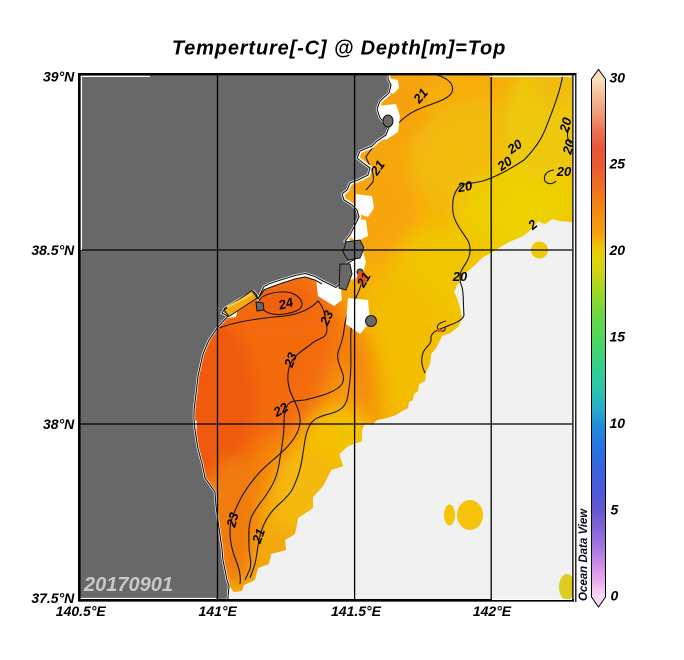  Describe the element at coordinates (53, 598) in the screenshot. I see `svg-text: 37.5°N` at that location.